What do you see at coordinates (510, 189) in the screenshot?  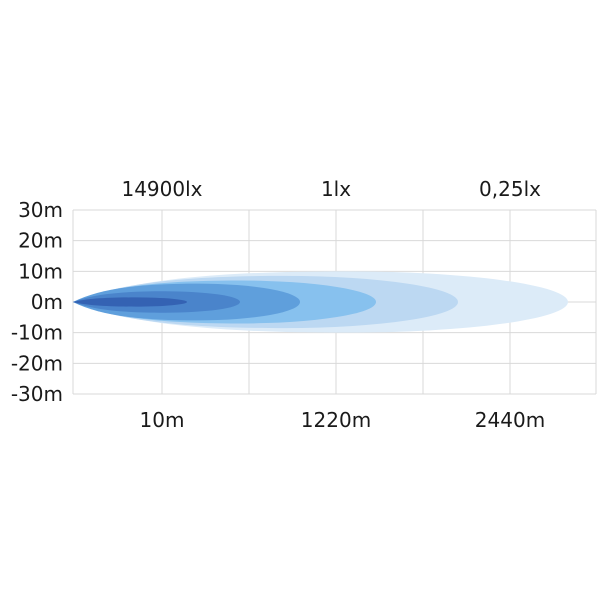 I see `lux-label: 0,25lx` at bounding box center [510, 189].